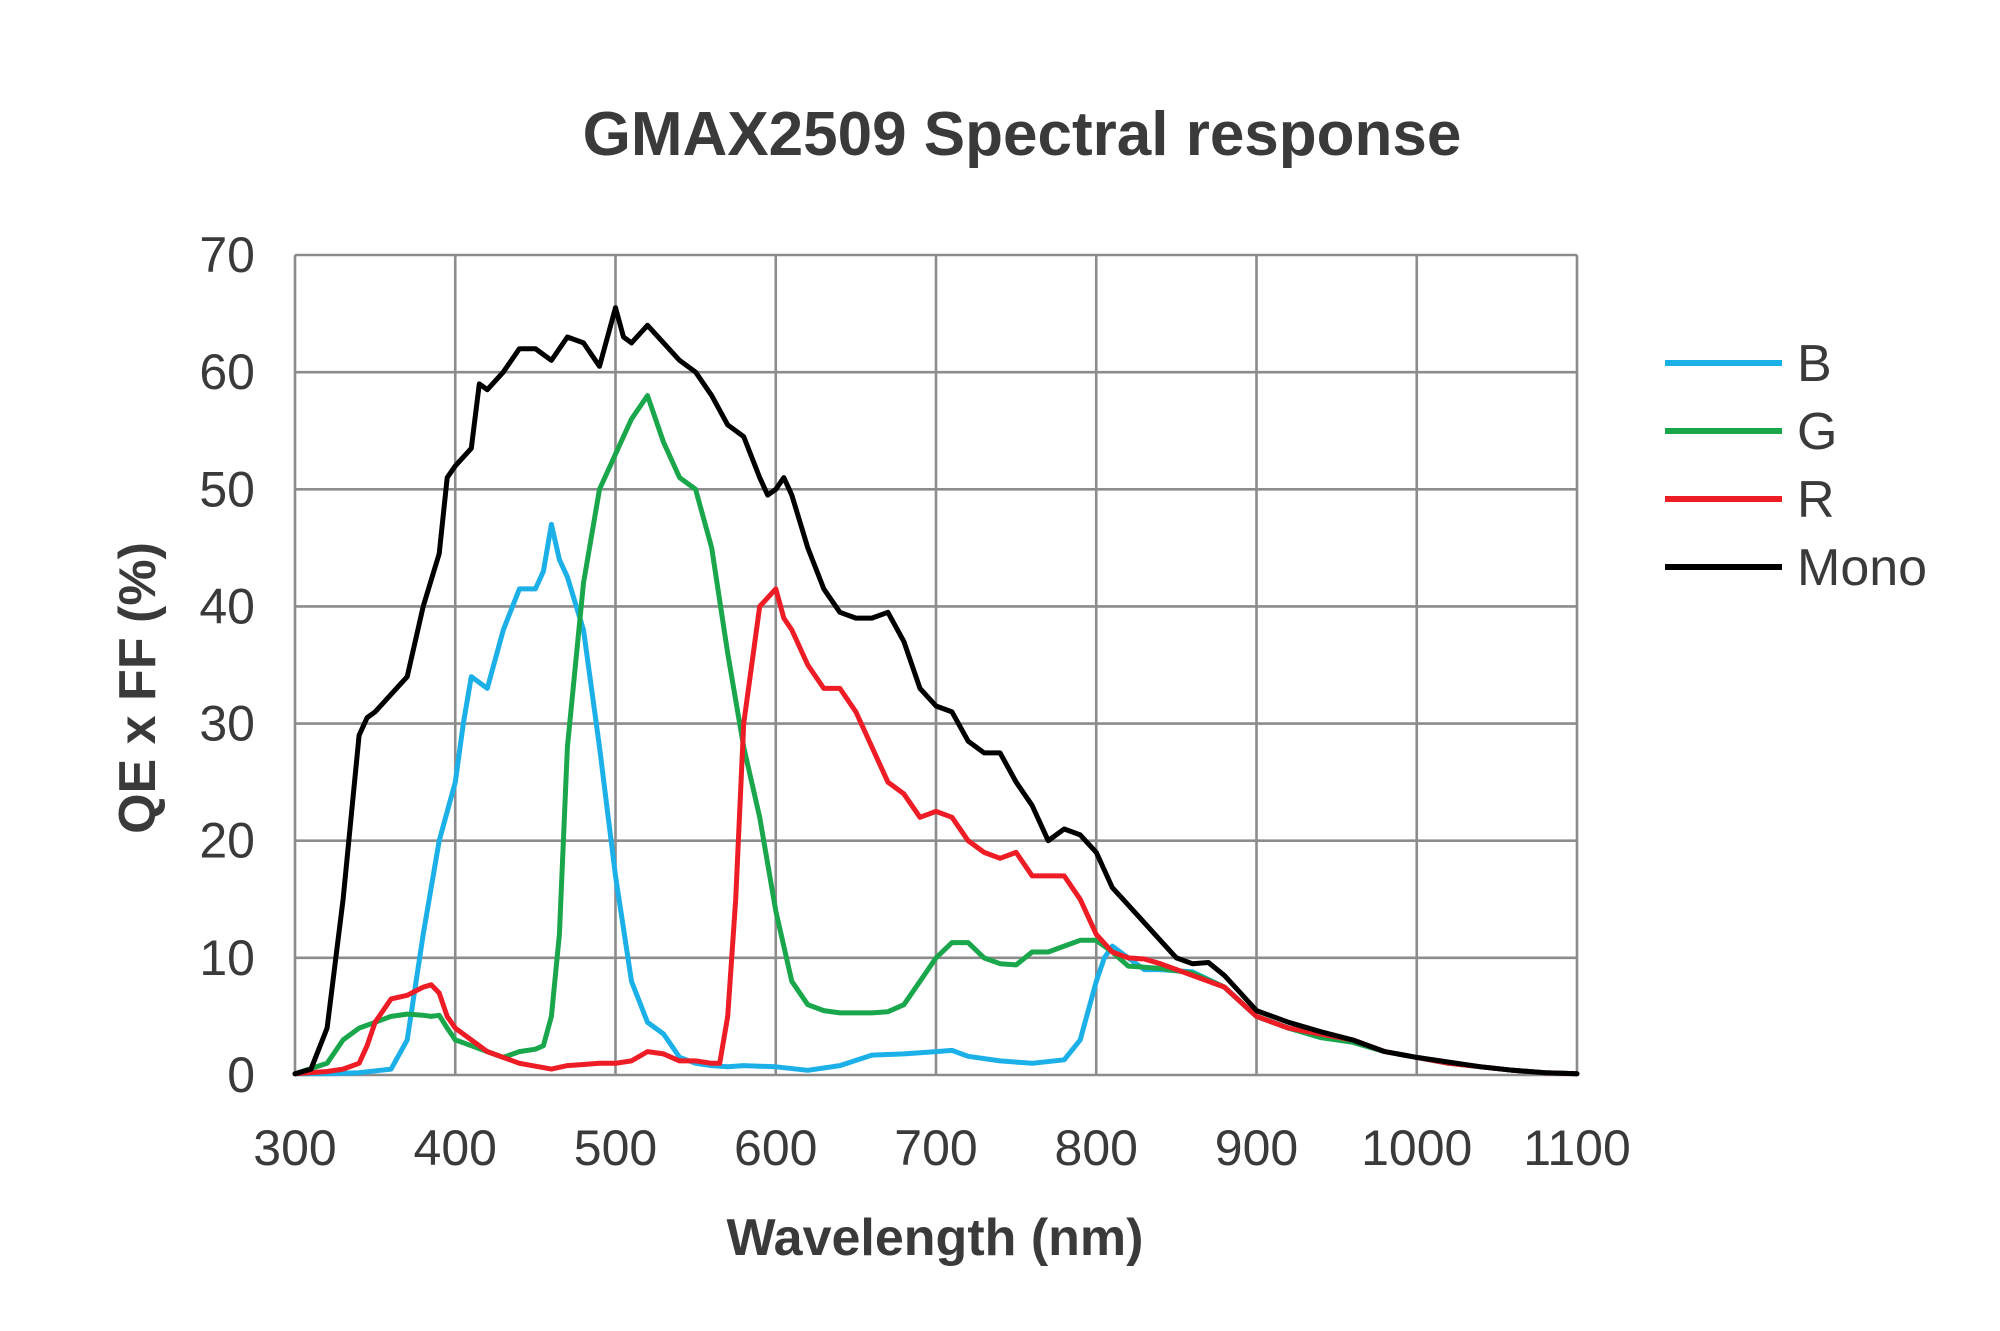 Image resolution: width=2000 pixels, height=1331 pixels. Describe the element at coordinates (227, 665) in the screenshot. I see `y-axis-ticks: 0 10 20 30 40 50 60 70` at that location.